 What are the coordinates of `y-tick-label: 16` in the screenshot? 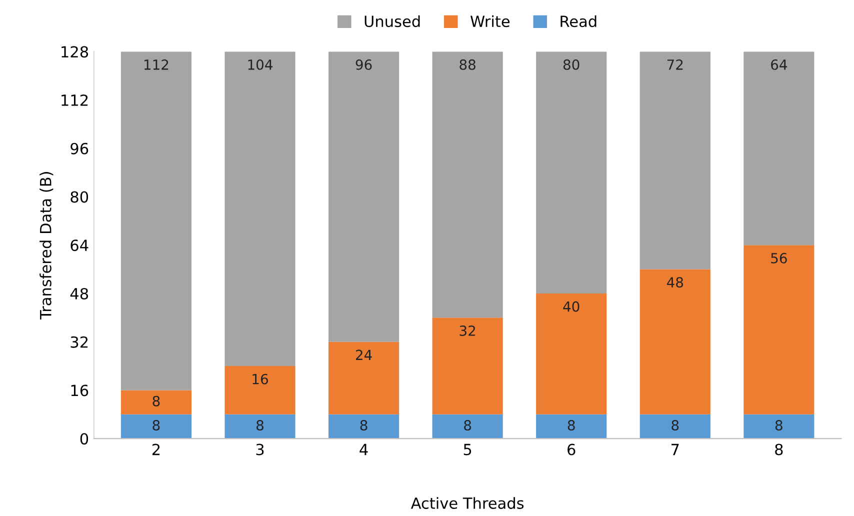 It's located at (79, 390).